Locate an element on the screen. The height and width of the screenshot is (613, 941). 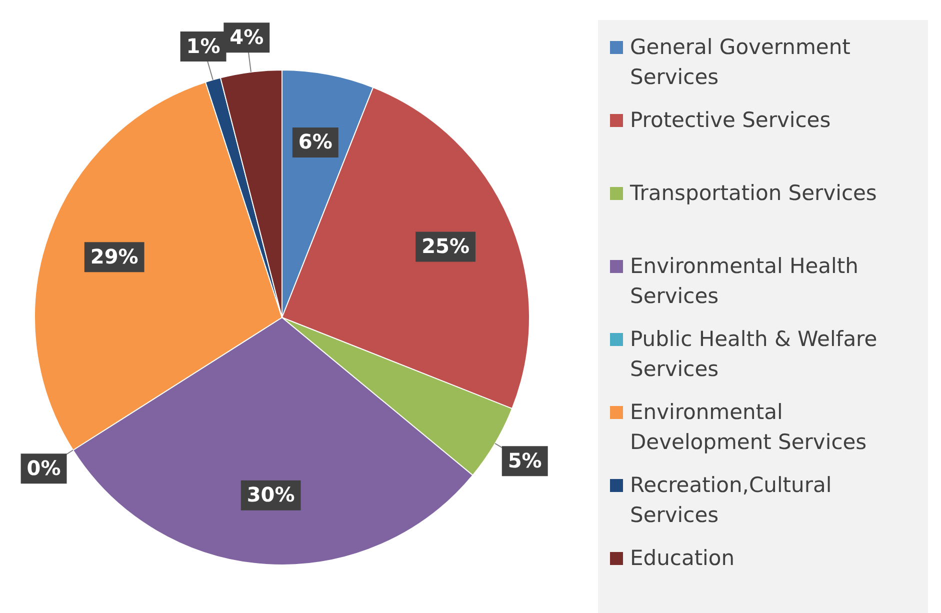
legend-label: Protective Services is located at coordinates (730, 120).